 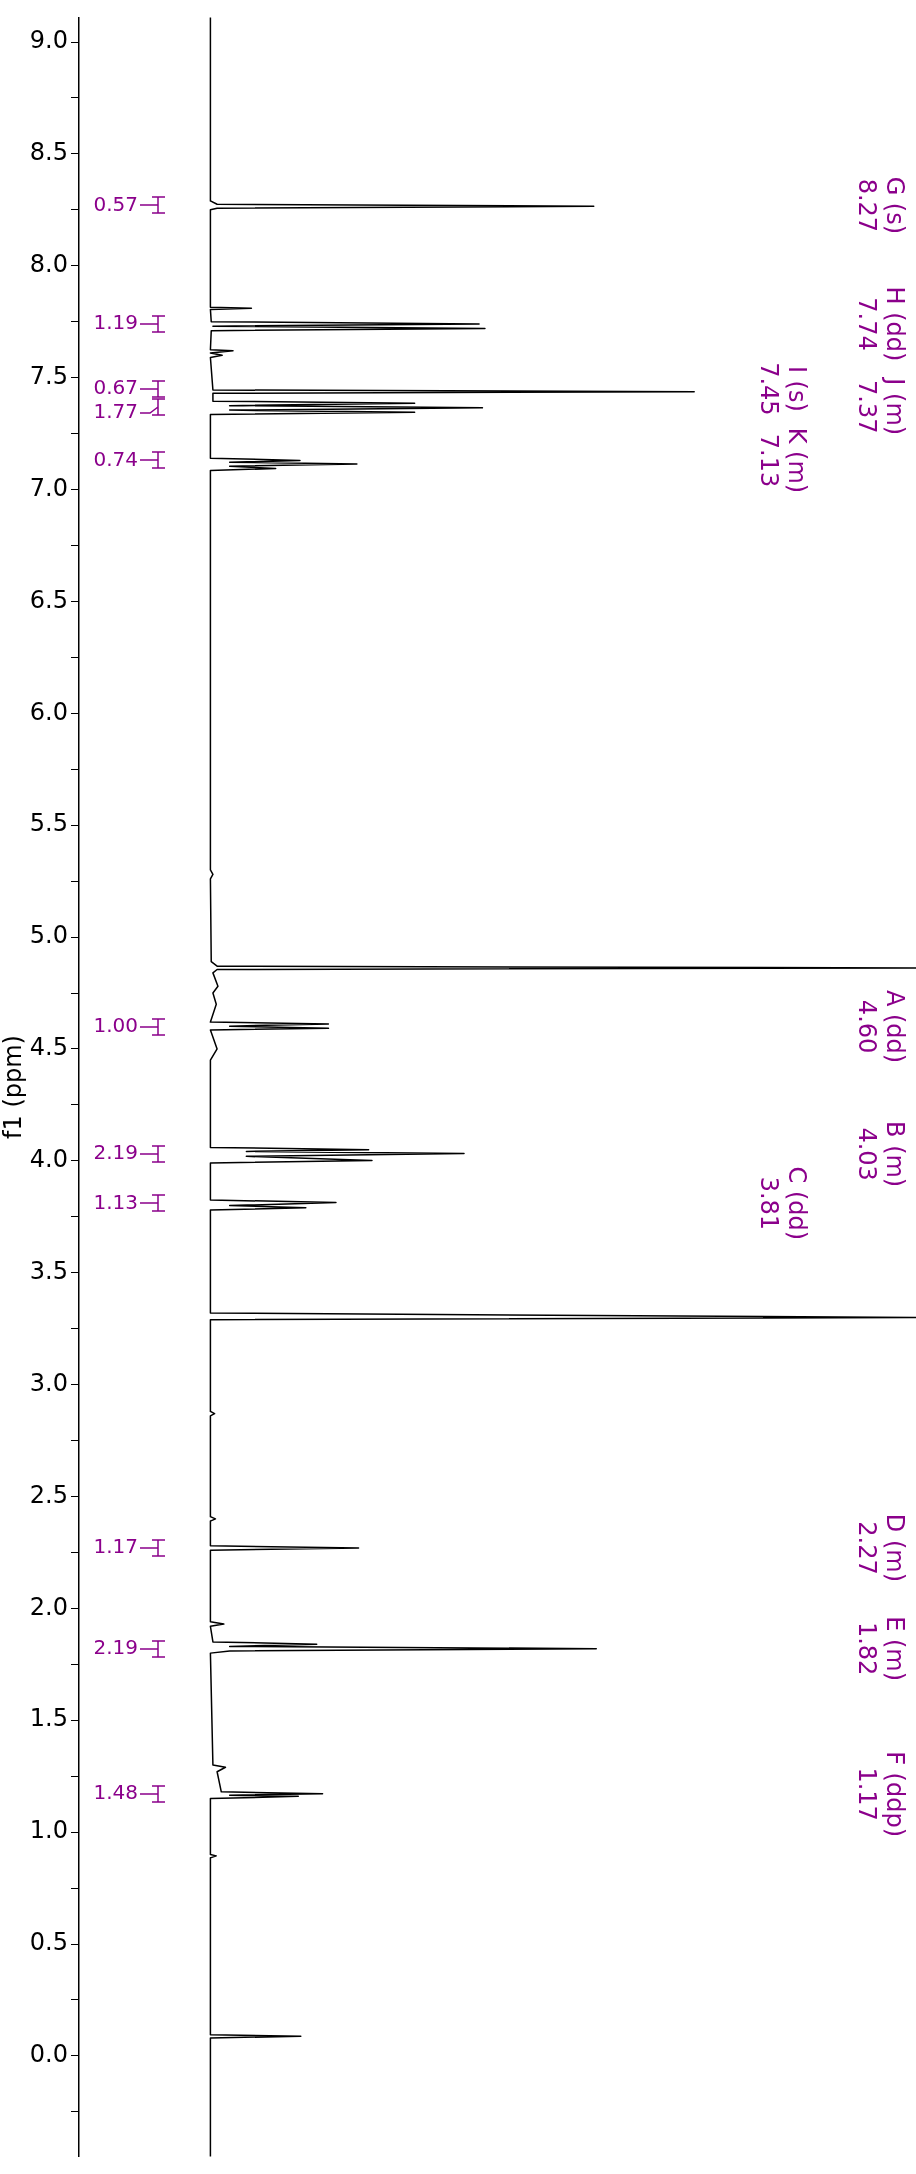 What do you see at coordinates (880, 1154) in the screenshot?
I see `annotation: B (m) 4.03` at bounding box center [880, 1154].